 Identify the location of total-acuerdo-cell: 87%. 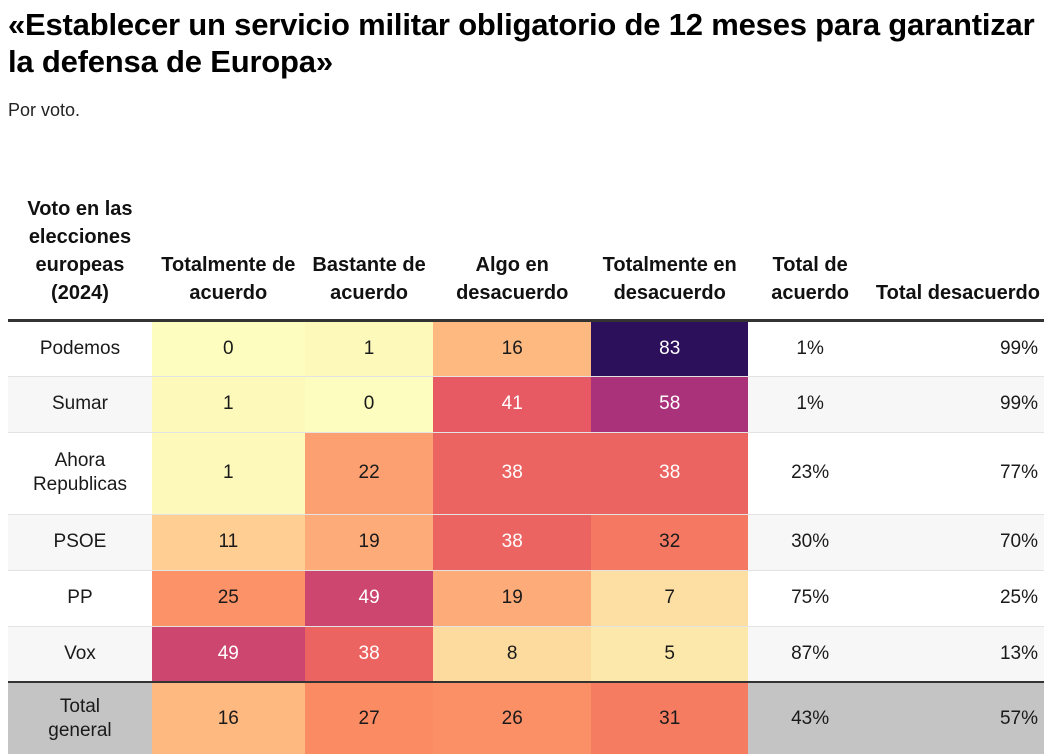
(810, 654).